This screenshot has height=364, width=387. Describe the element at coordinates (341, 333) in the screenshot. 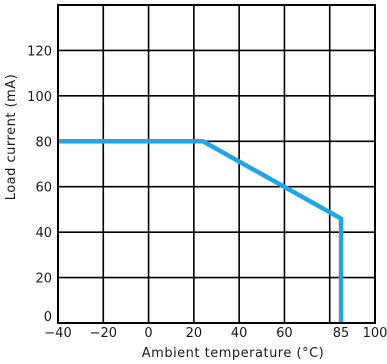

I see `x-tick-label: 85` at that location.